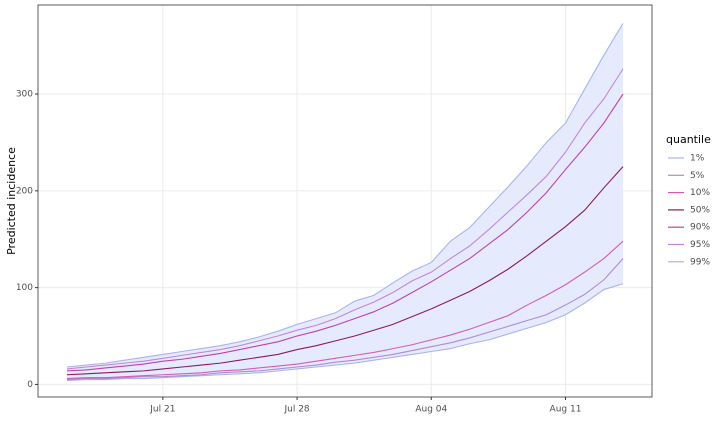  What do you see at coordinates (296, 410) in the screenshot?
I see `x-tick-label: Jul 28` at bounding box center [296, 410].